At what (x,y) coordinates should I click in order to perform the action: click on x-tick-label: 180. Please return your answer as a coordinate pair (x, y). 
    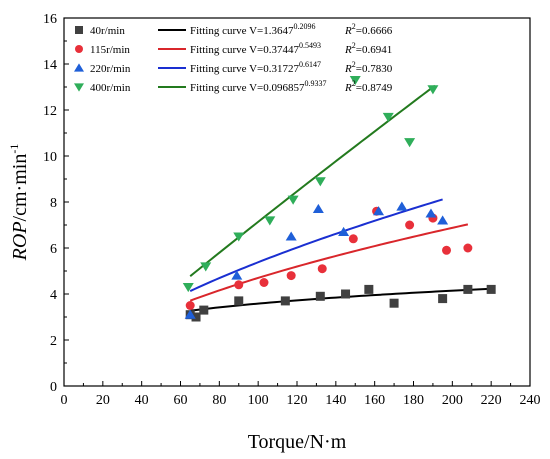
    Looking at the image, I should click on (413, 400).